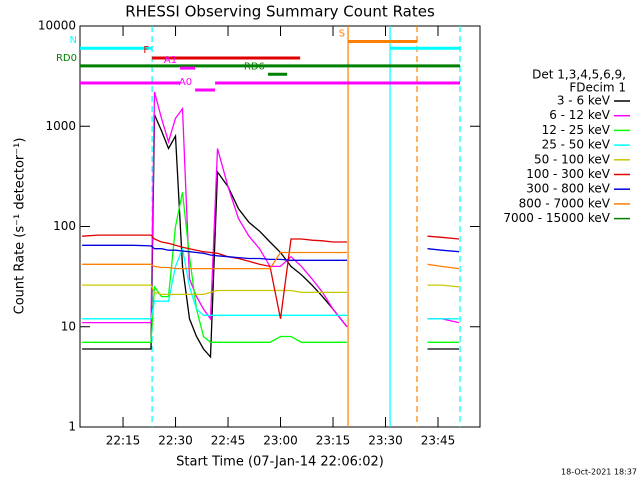 The width and height of the screenshot is (640, 480). I want to click on flag-label: A1, so click(170, 60).